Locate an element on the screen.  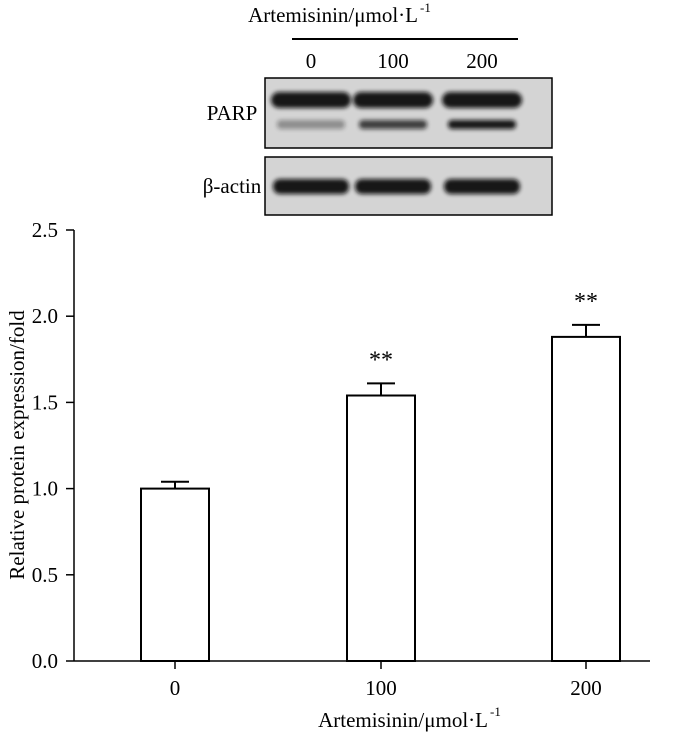
blot-panel-parp: PARP is located at coordinates (380, 113).